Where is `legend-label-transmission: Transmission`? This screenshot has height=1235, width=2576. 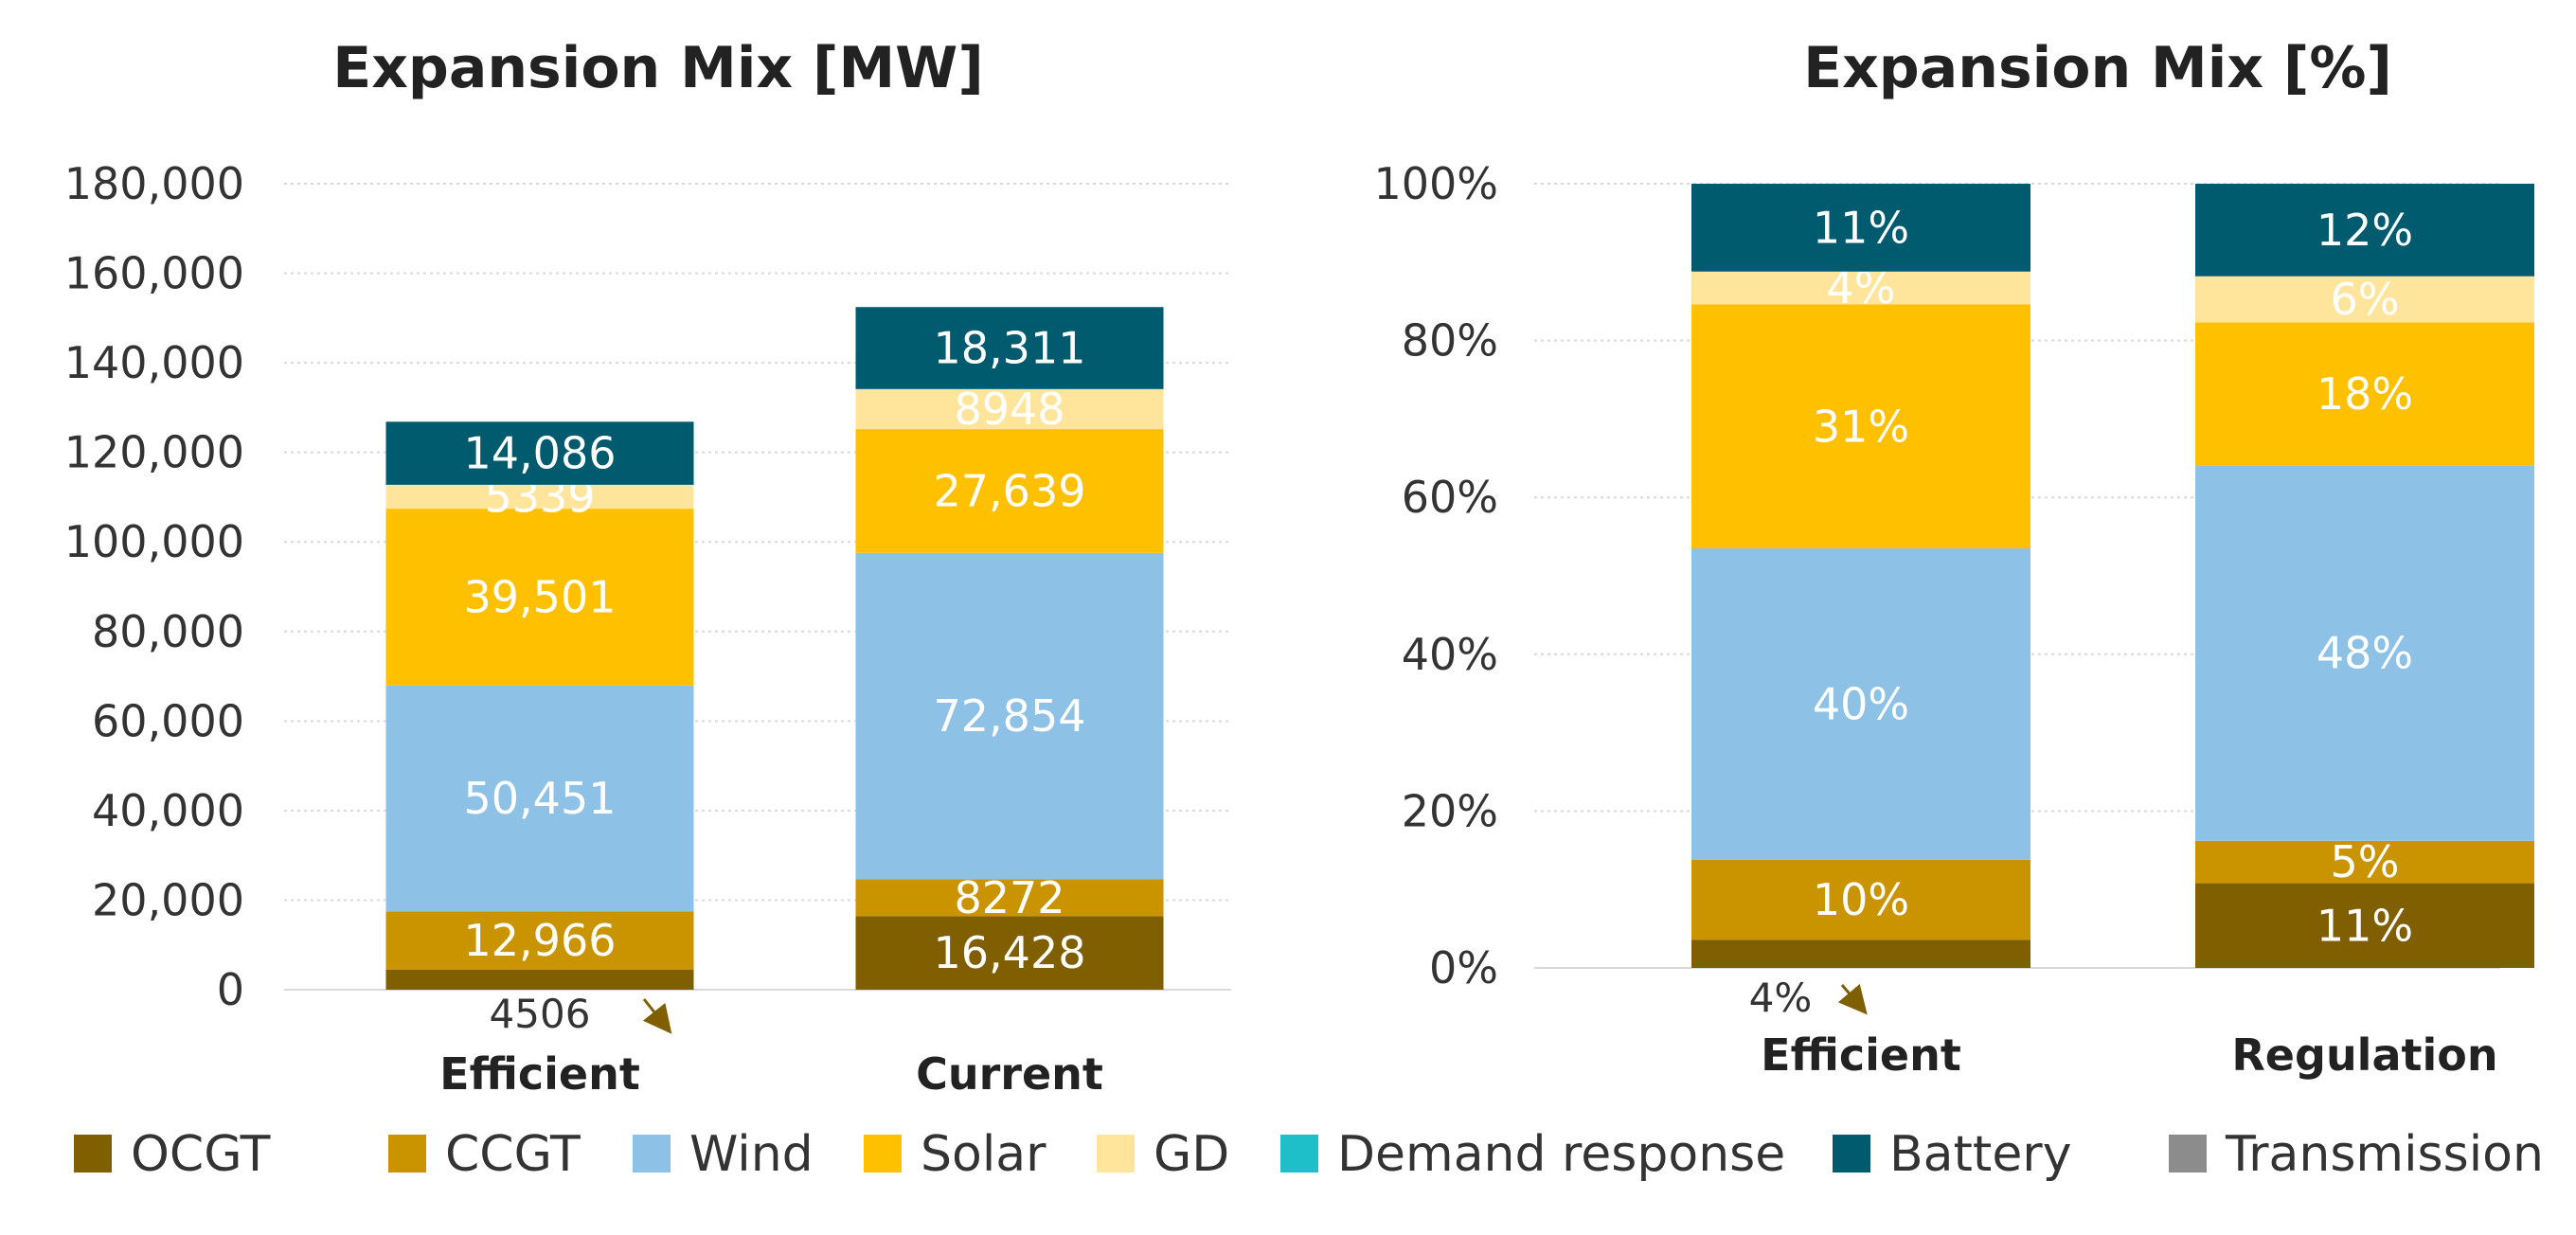 legend-label-transmission: Transmission is located at coordinates (2384, 1155).